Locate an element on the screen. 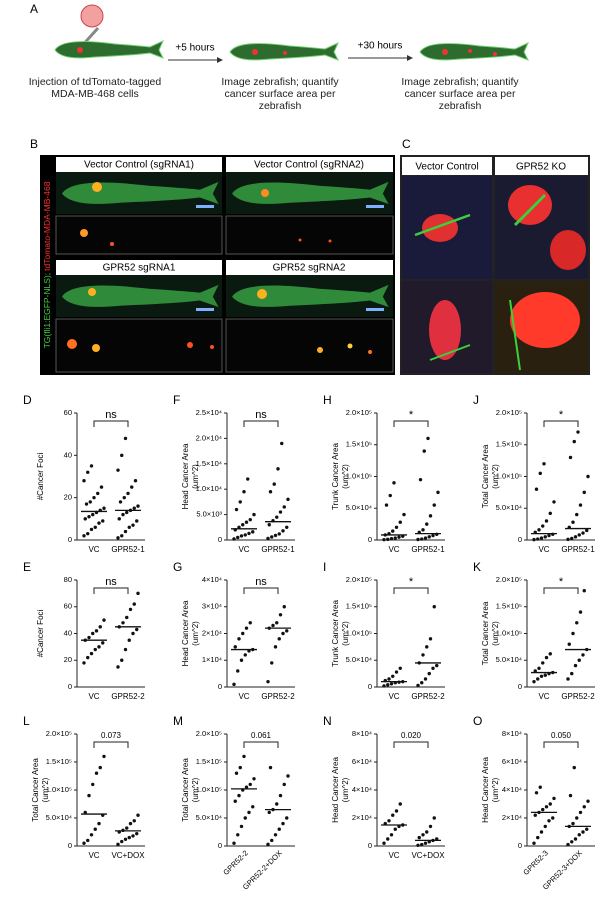 The image size is (608, 899). vessel-green is located at coordinates (530, 210).